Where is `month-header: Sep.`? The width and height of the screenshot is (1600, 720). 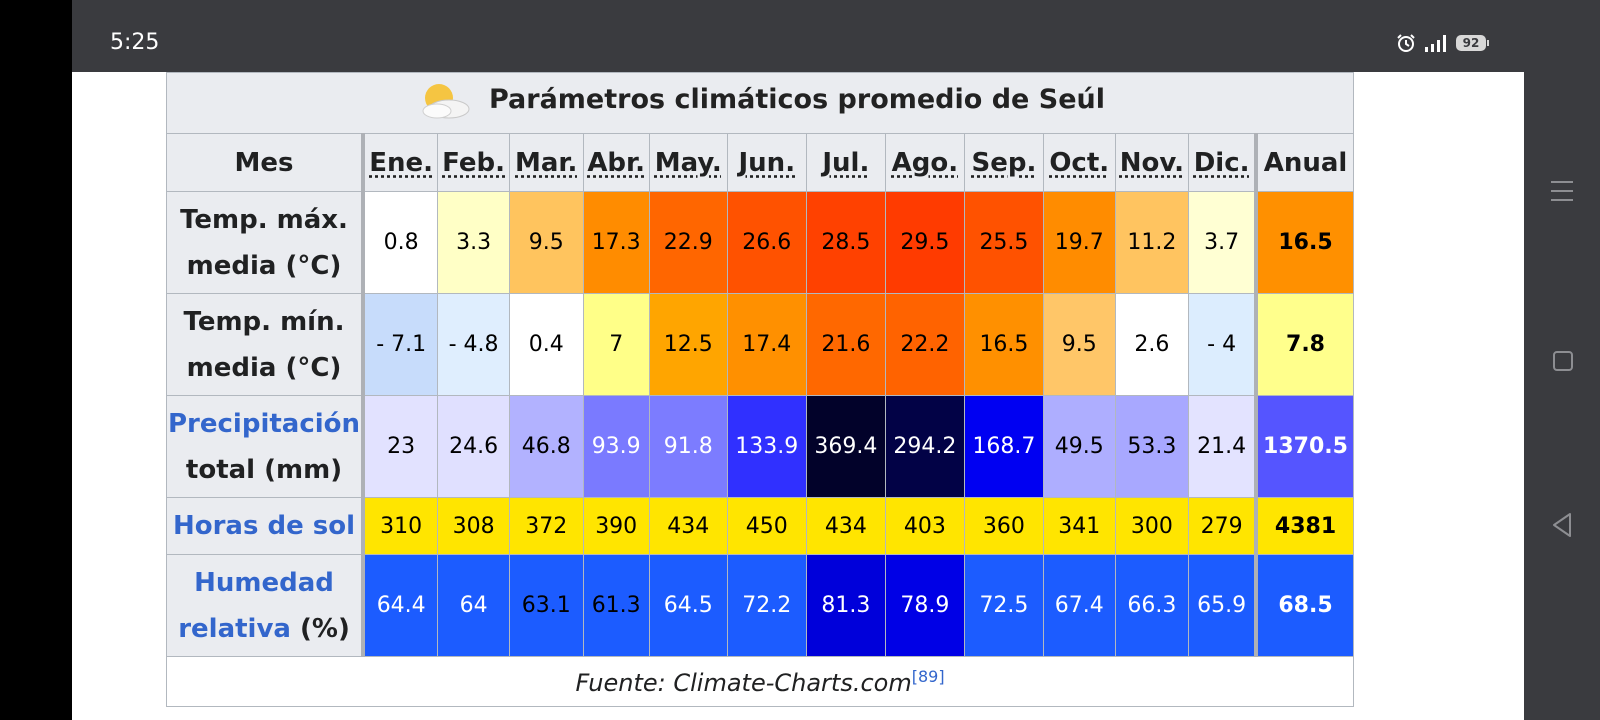
month-header: Sep. is located at coordinates (1003, 162).